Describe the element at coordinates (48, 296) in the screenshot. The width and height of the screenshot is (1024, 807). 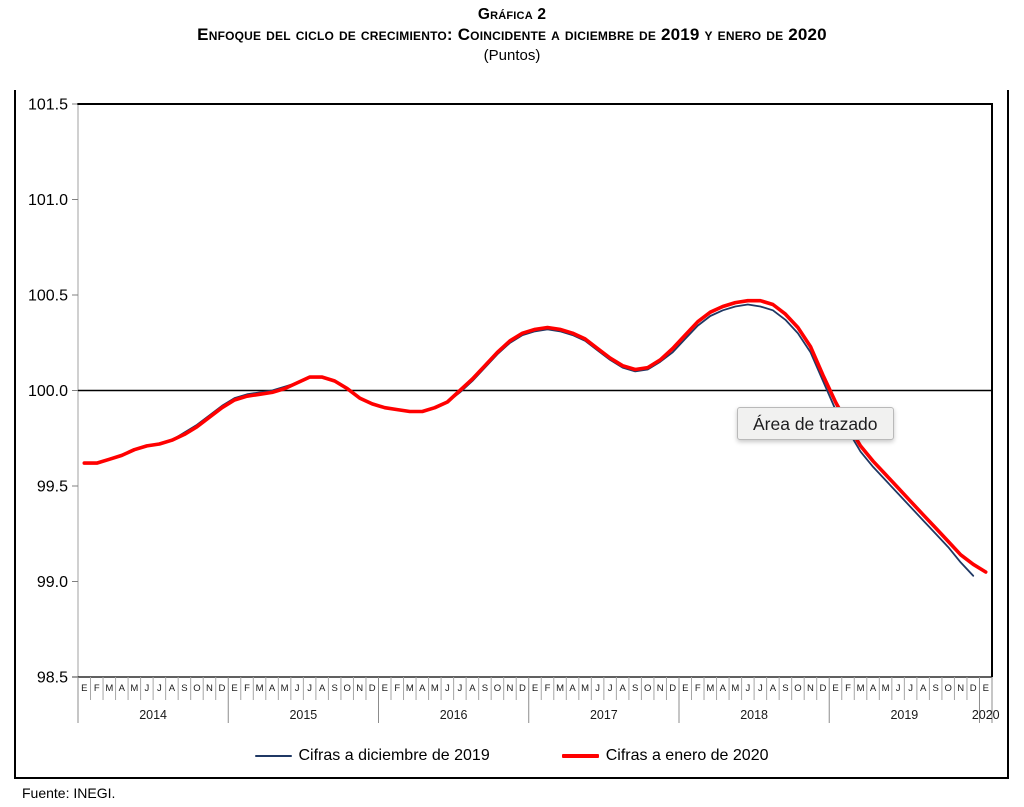
I see `y-axis-label: 100.5` at that location.